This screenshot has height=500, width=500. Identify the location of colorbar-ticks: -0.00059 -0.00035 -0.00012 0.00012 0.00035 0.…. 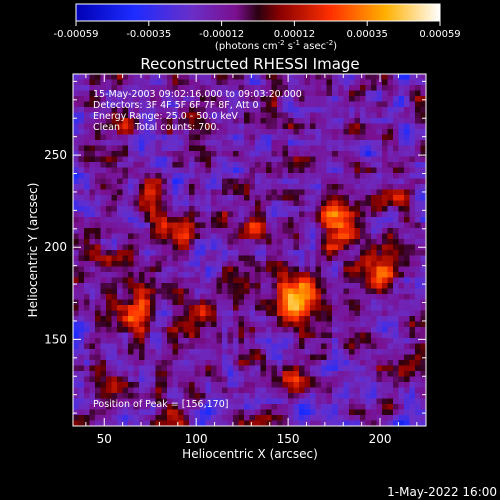
(257, 30).